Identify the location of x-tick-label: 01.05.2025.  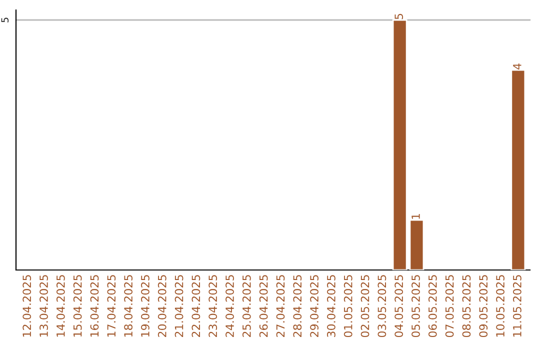
(348, 306).